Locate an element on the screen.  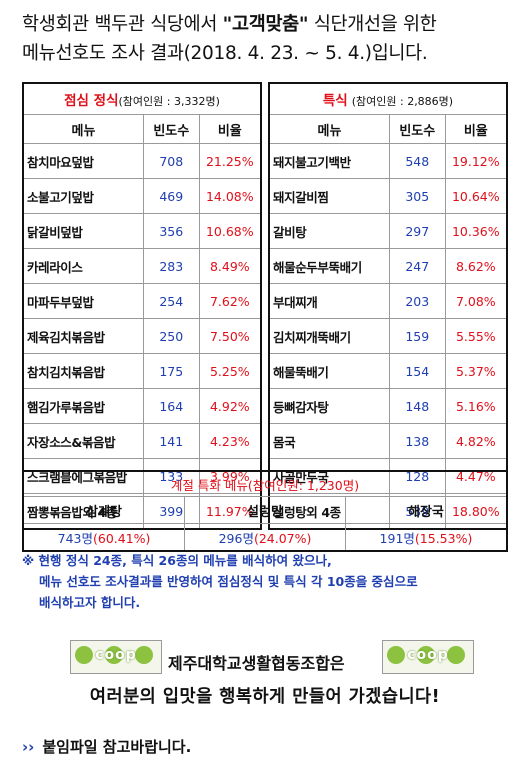
menu-count: 159 is located at coordinates (417, 336).